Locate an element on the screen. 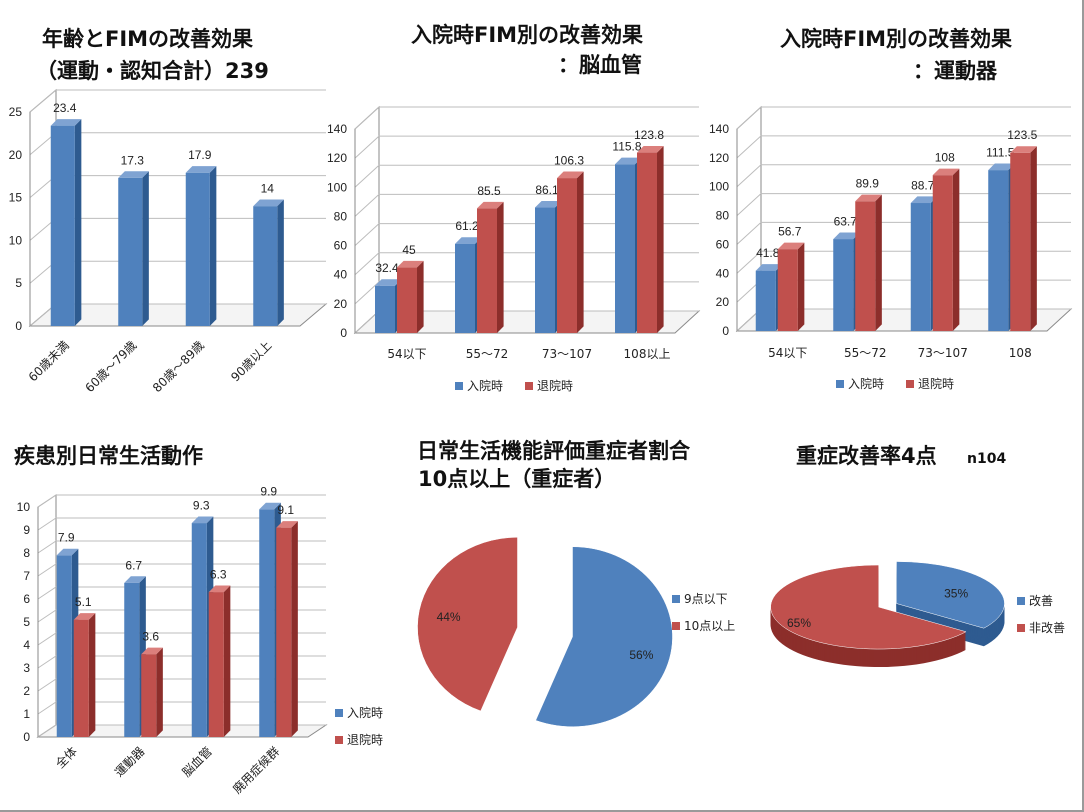  y-tick-label: 25 is located at coordinates (16, 112).